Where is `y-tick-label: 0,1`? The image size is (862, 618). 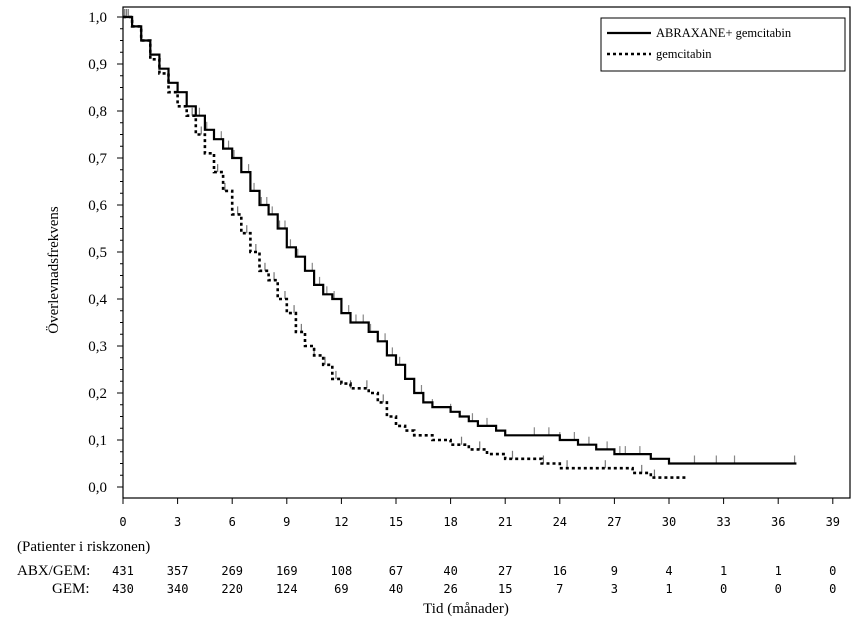 y-tick-label: 0,1 is located at coordinates (97, 441).